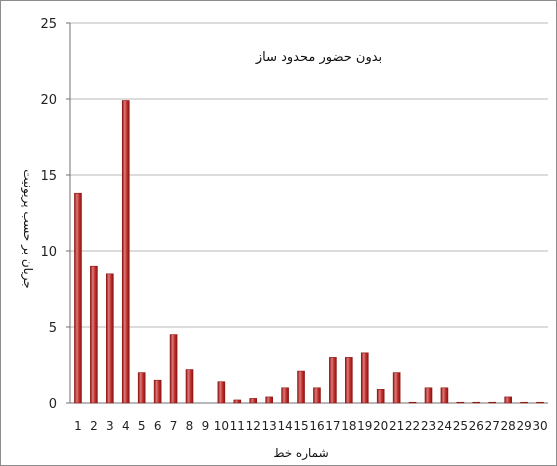 The width and height of the screenshot is (557, 466). Describe the element at coordinates (27, 228) in the screenshot. I see `y-axis-label: جریان بر حسب پریونیت` at that location.